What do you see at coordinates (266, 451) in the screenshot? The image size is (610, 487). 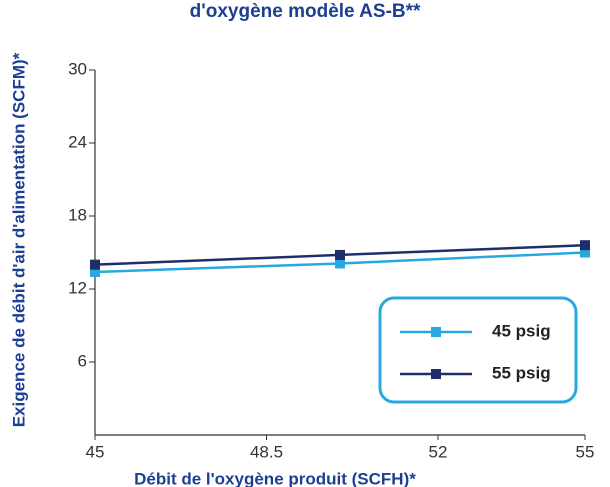 I see `x-tick-label: 48.5` at bounding box center [266, 451].